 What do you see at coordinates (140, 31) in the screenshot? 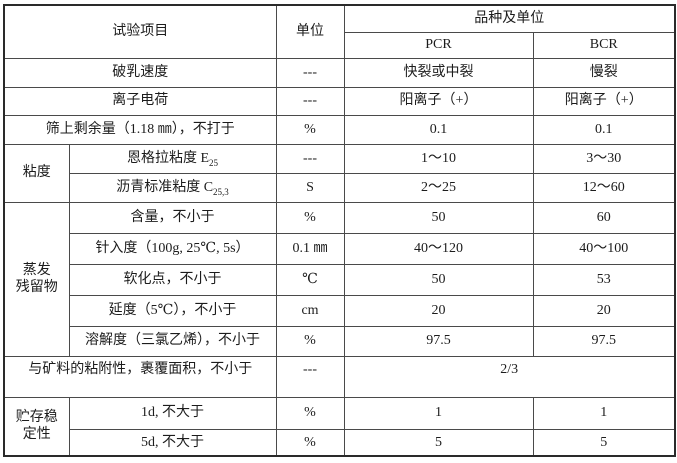
I see `header-test-item: 试验项目` at bounding box center [140, 31].